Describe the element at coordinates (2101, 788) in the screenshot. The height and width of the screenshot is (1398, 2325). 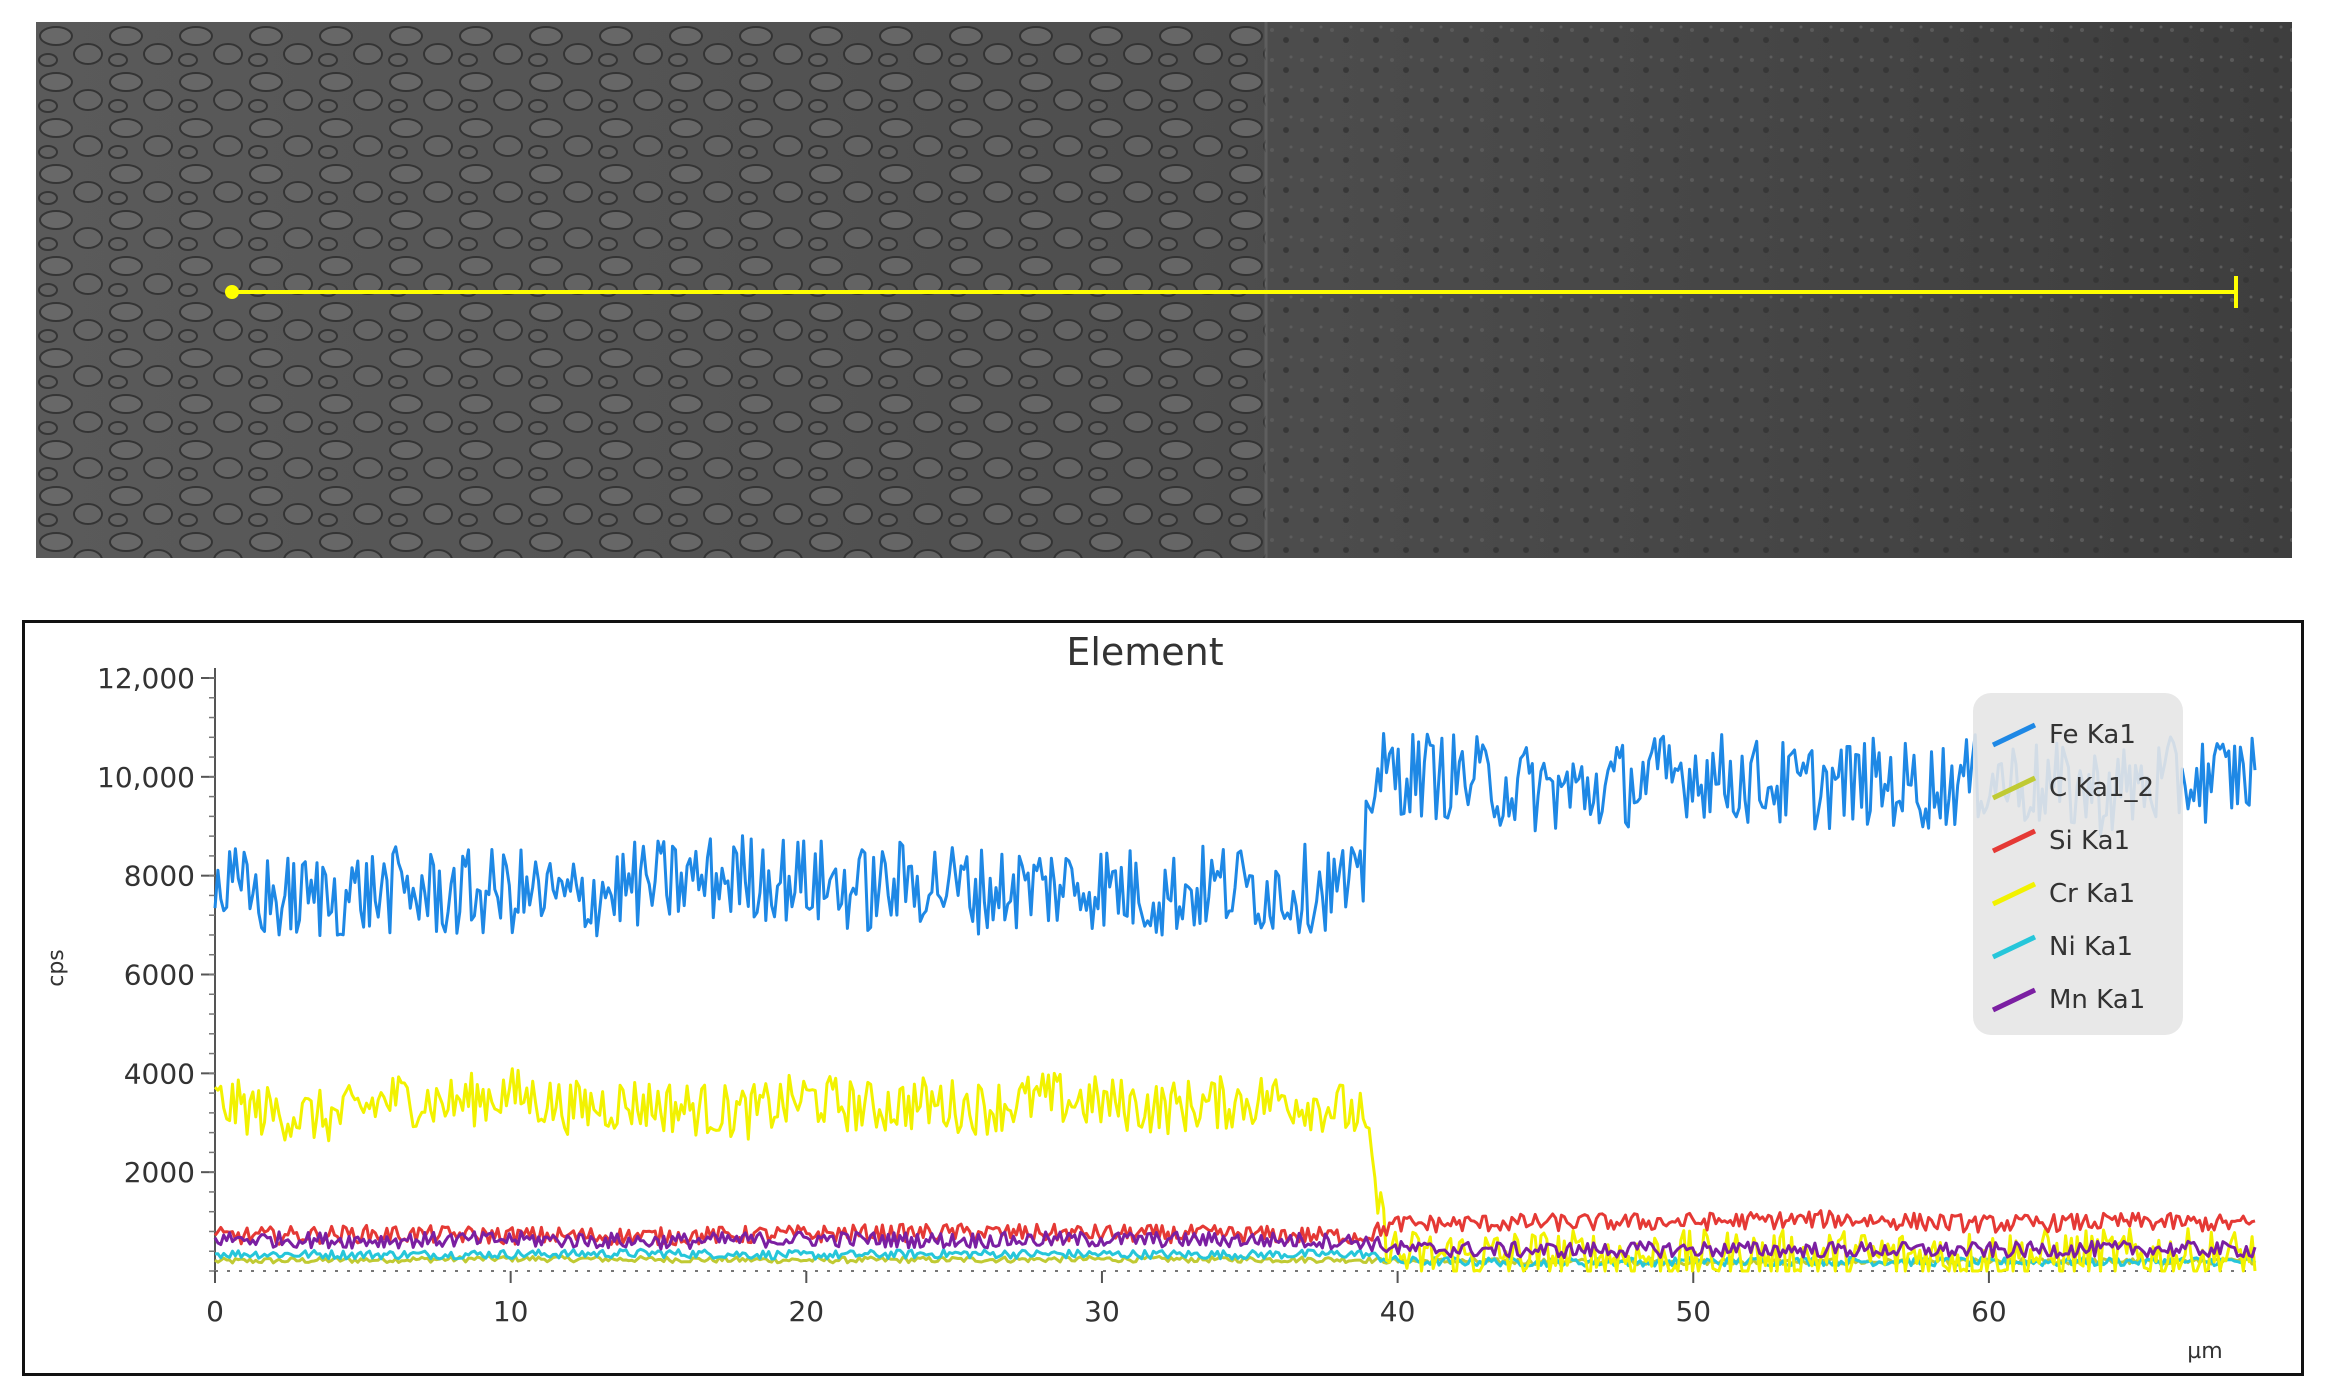
I see `legend-label: C Ka1_2` at that location.